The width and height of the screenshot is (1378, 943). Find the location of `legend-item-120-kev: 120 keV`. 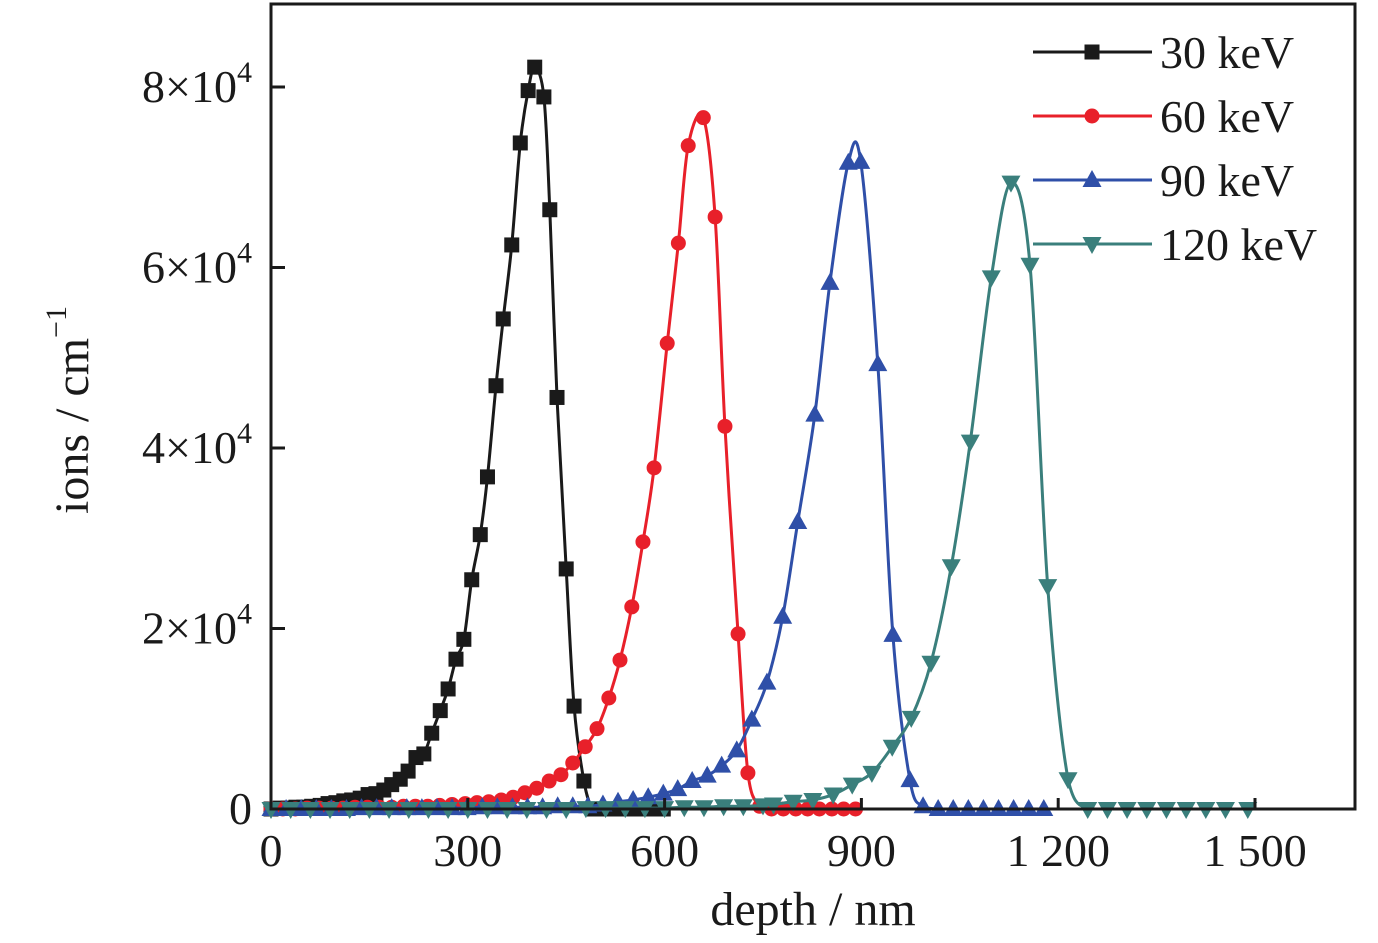

legend-item-120-kev: 120 keV is located at coordinates (1175, 244).